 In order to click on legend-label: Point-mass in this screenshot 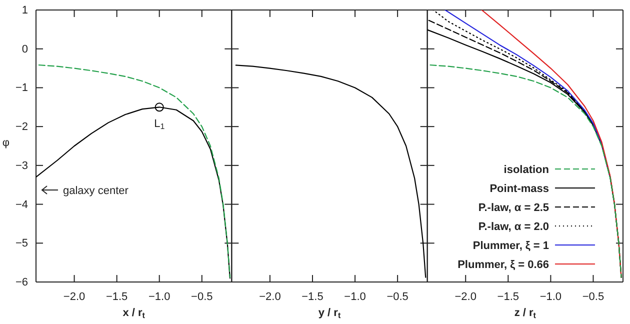, I will do `click(519, 189)`.